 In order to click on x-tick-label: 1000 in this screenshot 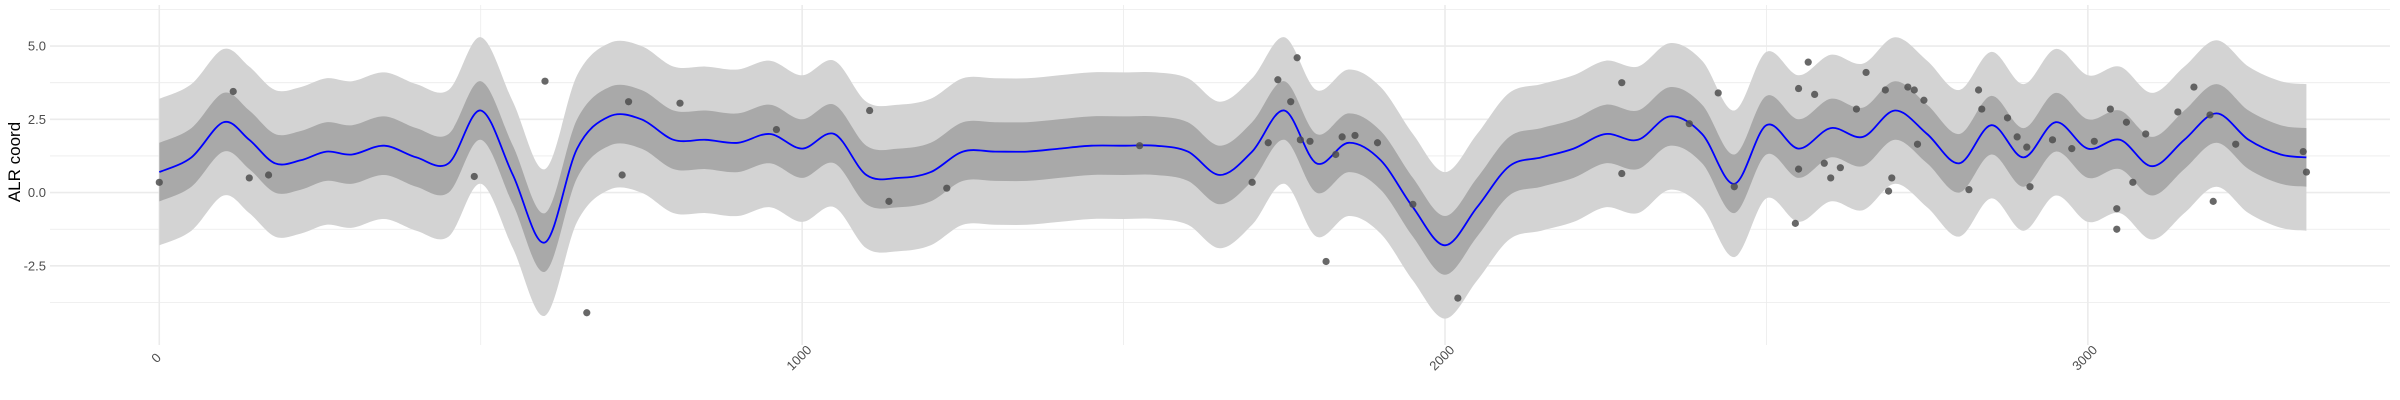, I will do `click(798, 357)`.